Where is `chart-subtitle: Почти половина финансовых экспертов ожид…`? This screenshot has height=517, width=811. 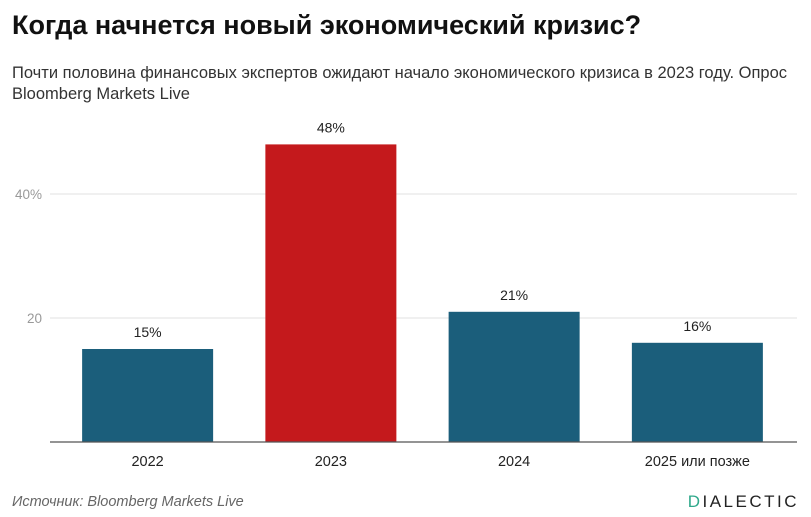 chart-subtitle: Почти половина финансовых экспертов ожид… is located at coordinates (400, 83).